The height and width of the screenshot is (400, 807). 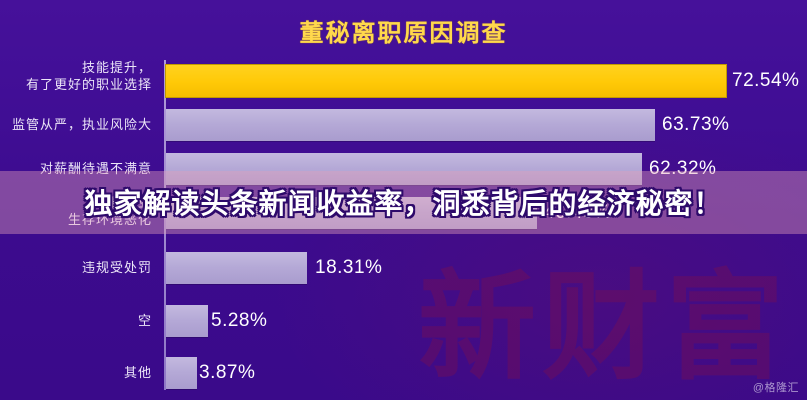 What do you see at coordinates (116, 267) in the screenshot?
I see `category-label: 违规受处罚` at bounding box center [116, 267].